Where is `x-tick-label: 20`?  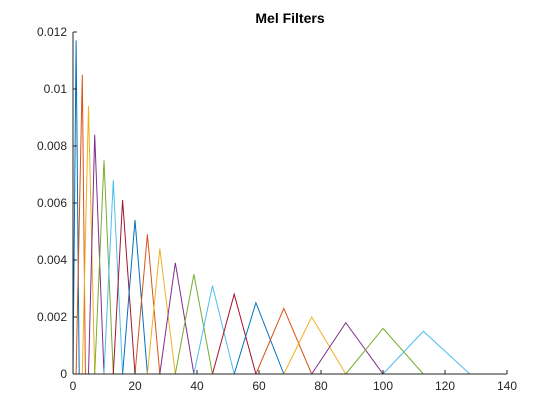
x-tick-label: 20 is located at coordinates (135, 386).